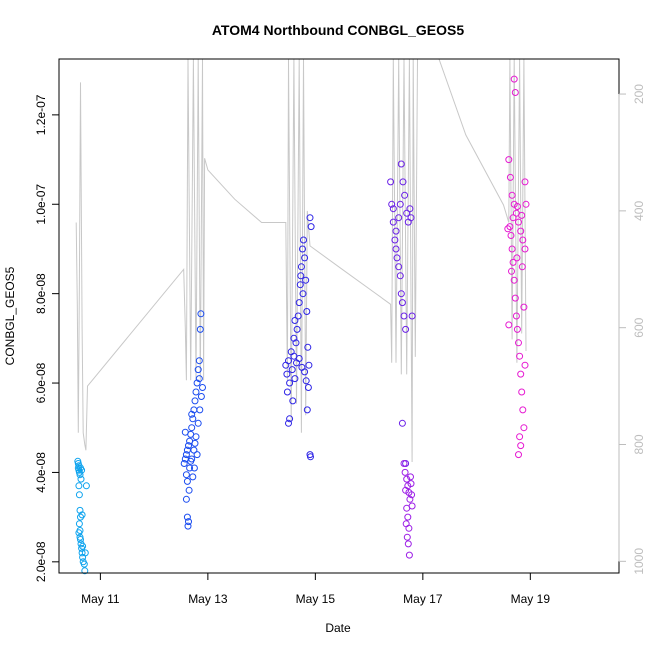 The height and width of the screenshot is (650, 650). I want to click on y-tick-label: 2.0e-08, so click(41, 561).